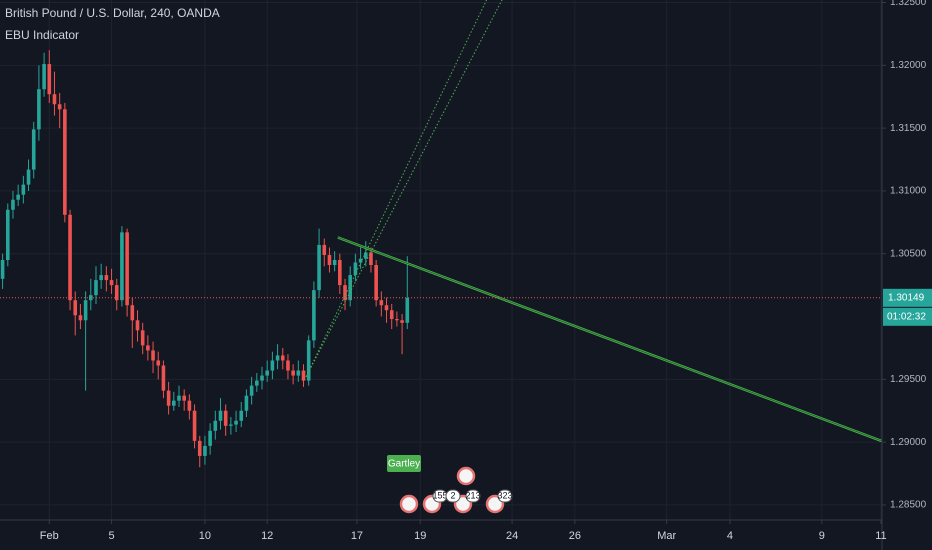 This screenshot has width=932, height=550. I want to click on x-tick-label: 11, so click(880, 536).